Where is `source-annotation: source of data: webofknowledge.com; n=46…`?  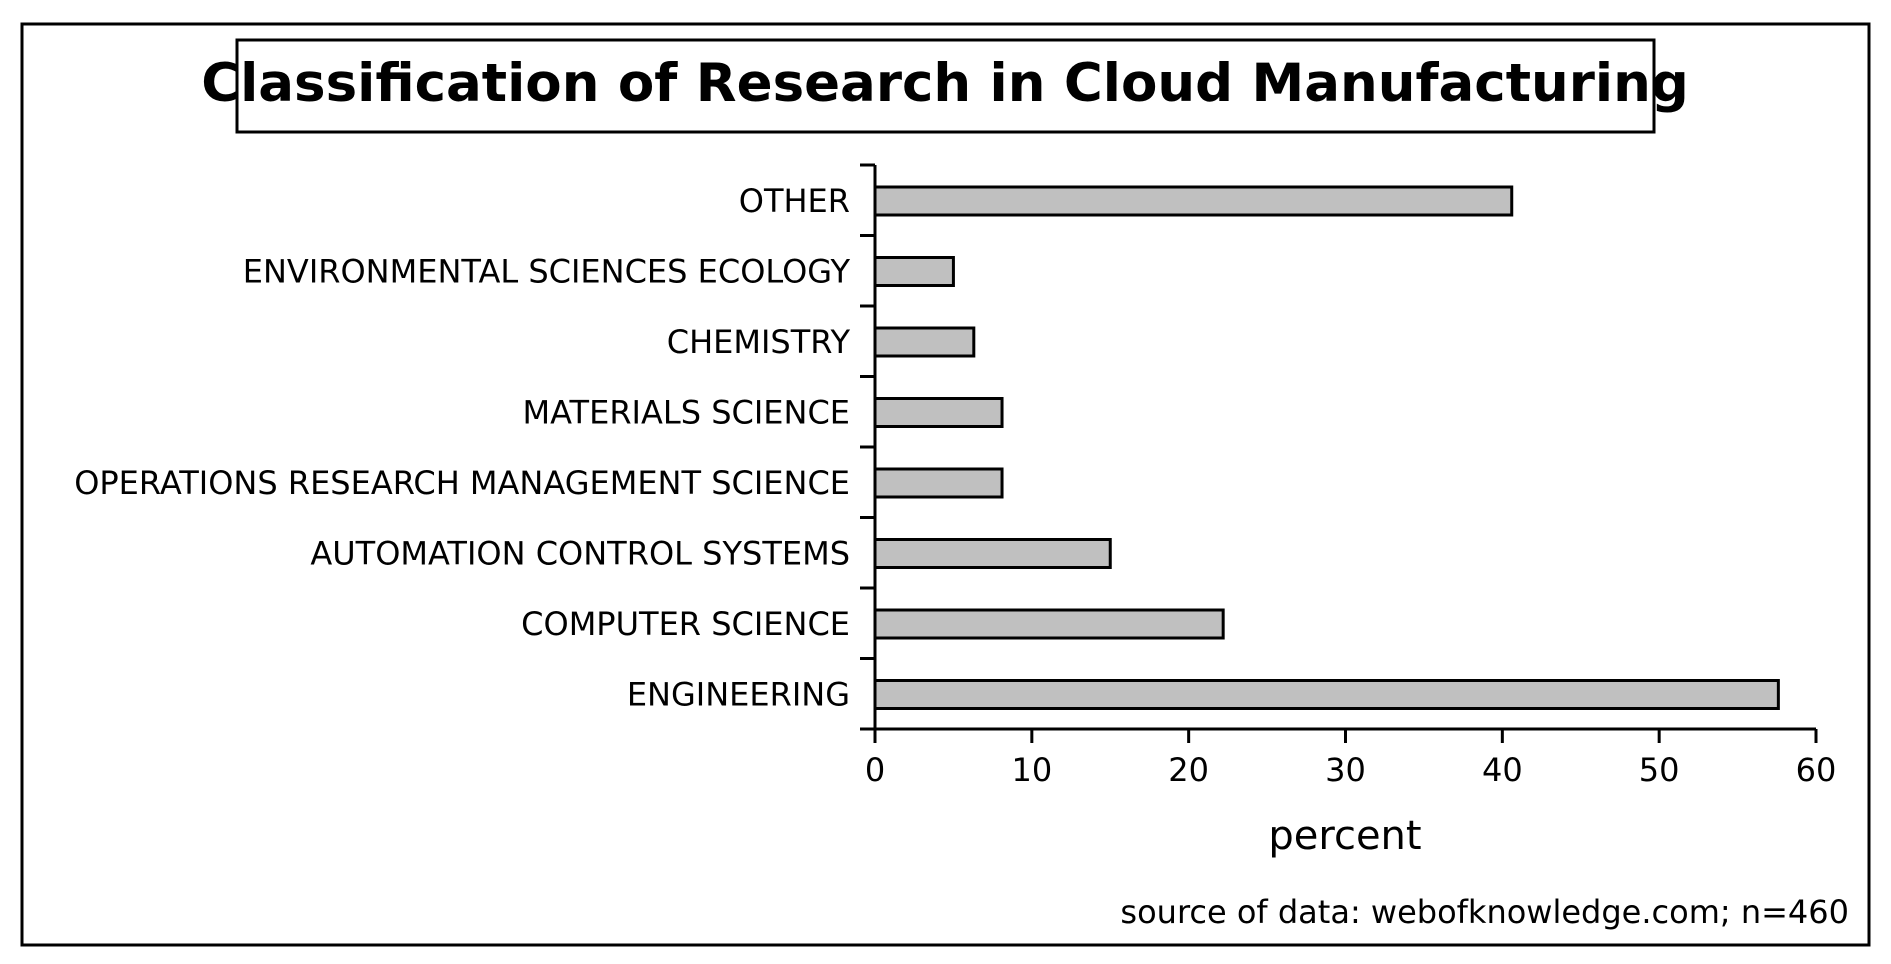 source-annotation: source of data: webofknowledge.com; n=46… is located at coordinates (1484, 912).